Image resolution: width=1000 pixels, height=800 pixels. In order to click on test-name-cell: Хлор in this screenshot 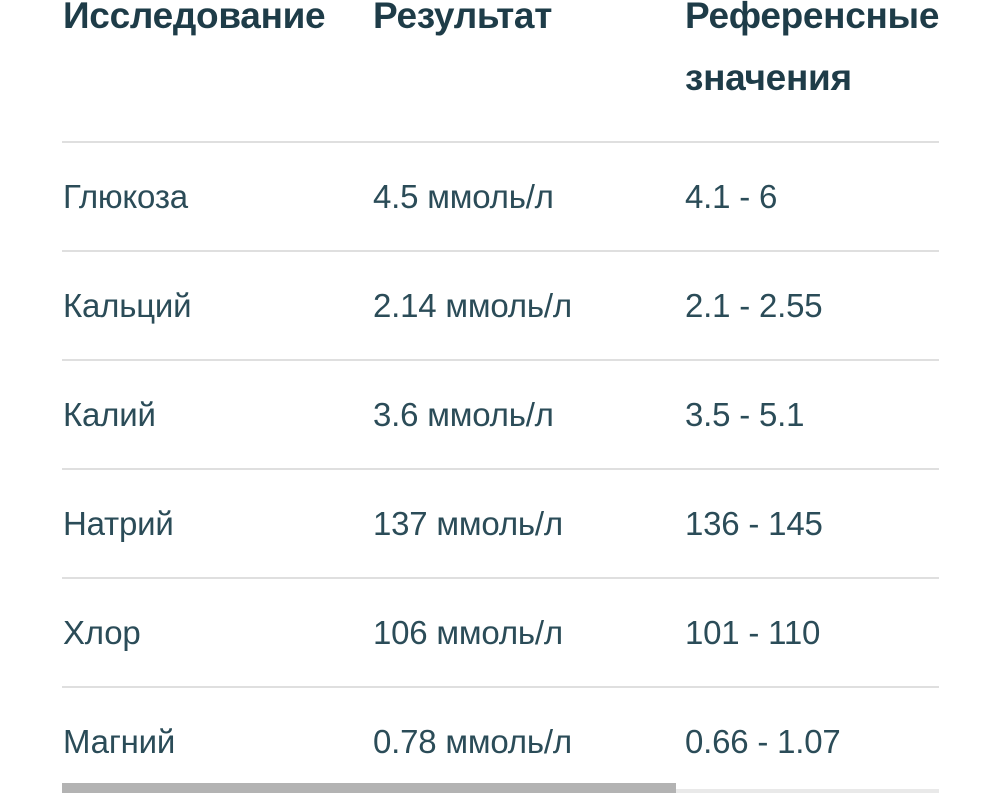, I will do `click(102, 632)`.